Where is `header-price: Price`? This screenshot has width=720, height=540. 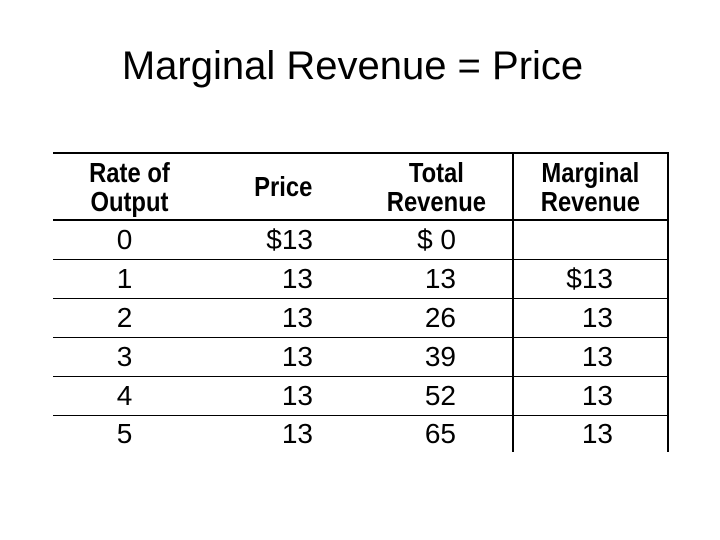
header-price: Price is located at coordinates (283, 186).